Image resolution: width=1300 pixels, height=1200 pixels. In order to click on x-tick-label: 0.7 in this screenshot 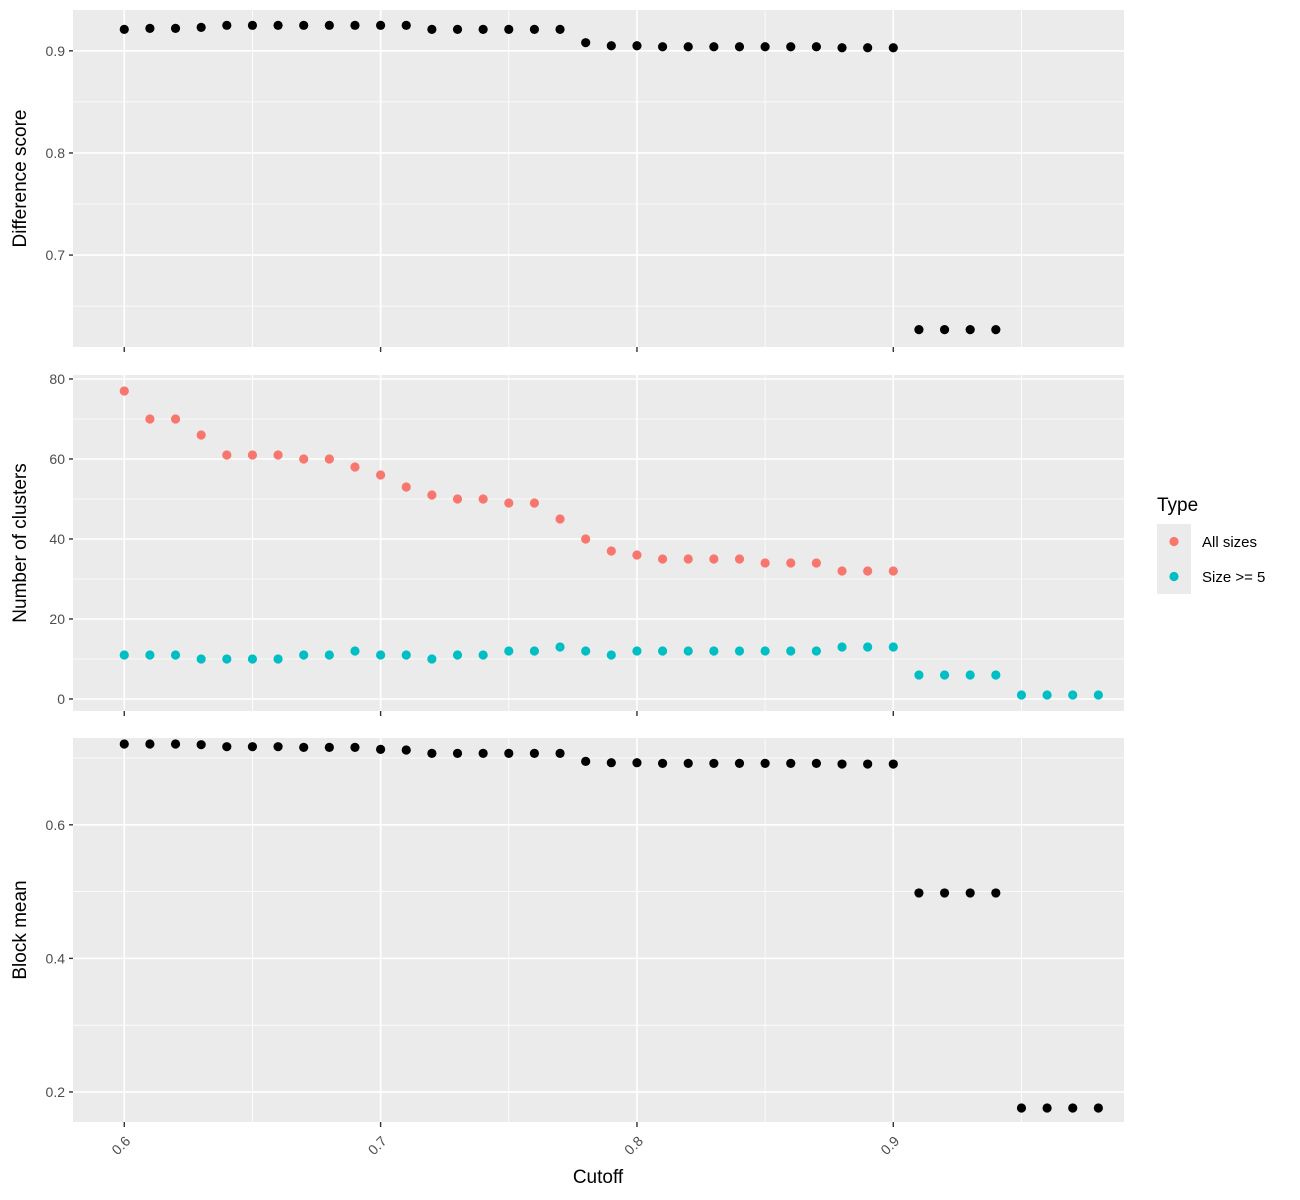, I will do `click(377, 1145)`.